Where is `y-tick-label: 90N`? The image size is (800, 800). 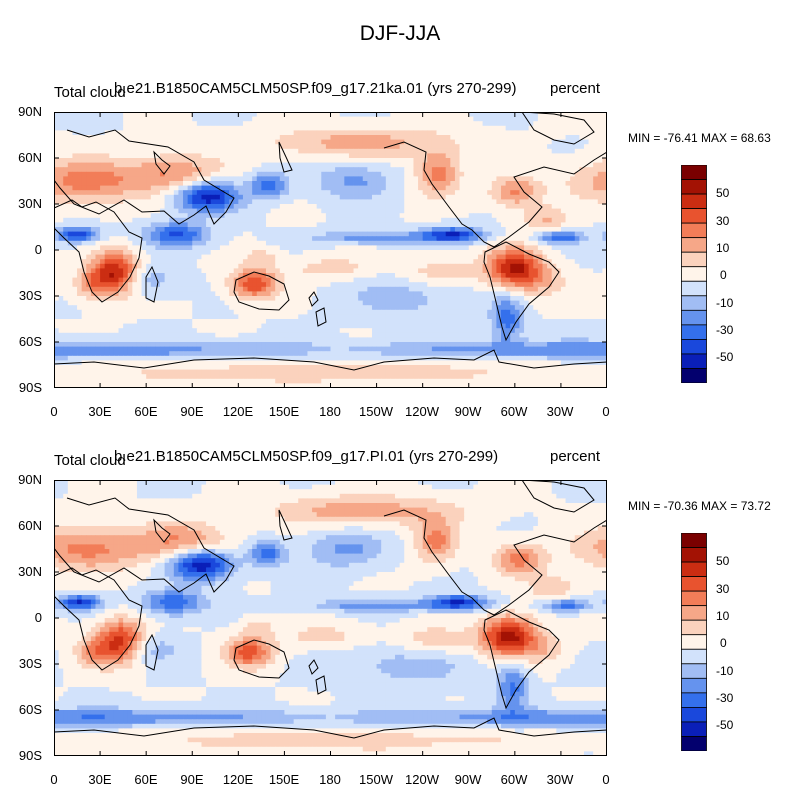 y-tick-label: 90N is located at coordinates (30, 479).